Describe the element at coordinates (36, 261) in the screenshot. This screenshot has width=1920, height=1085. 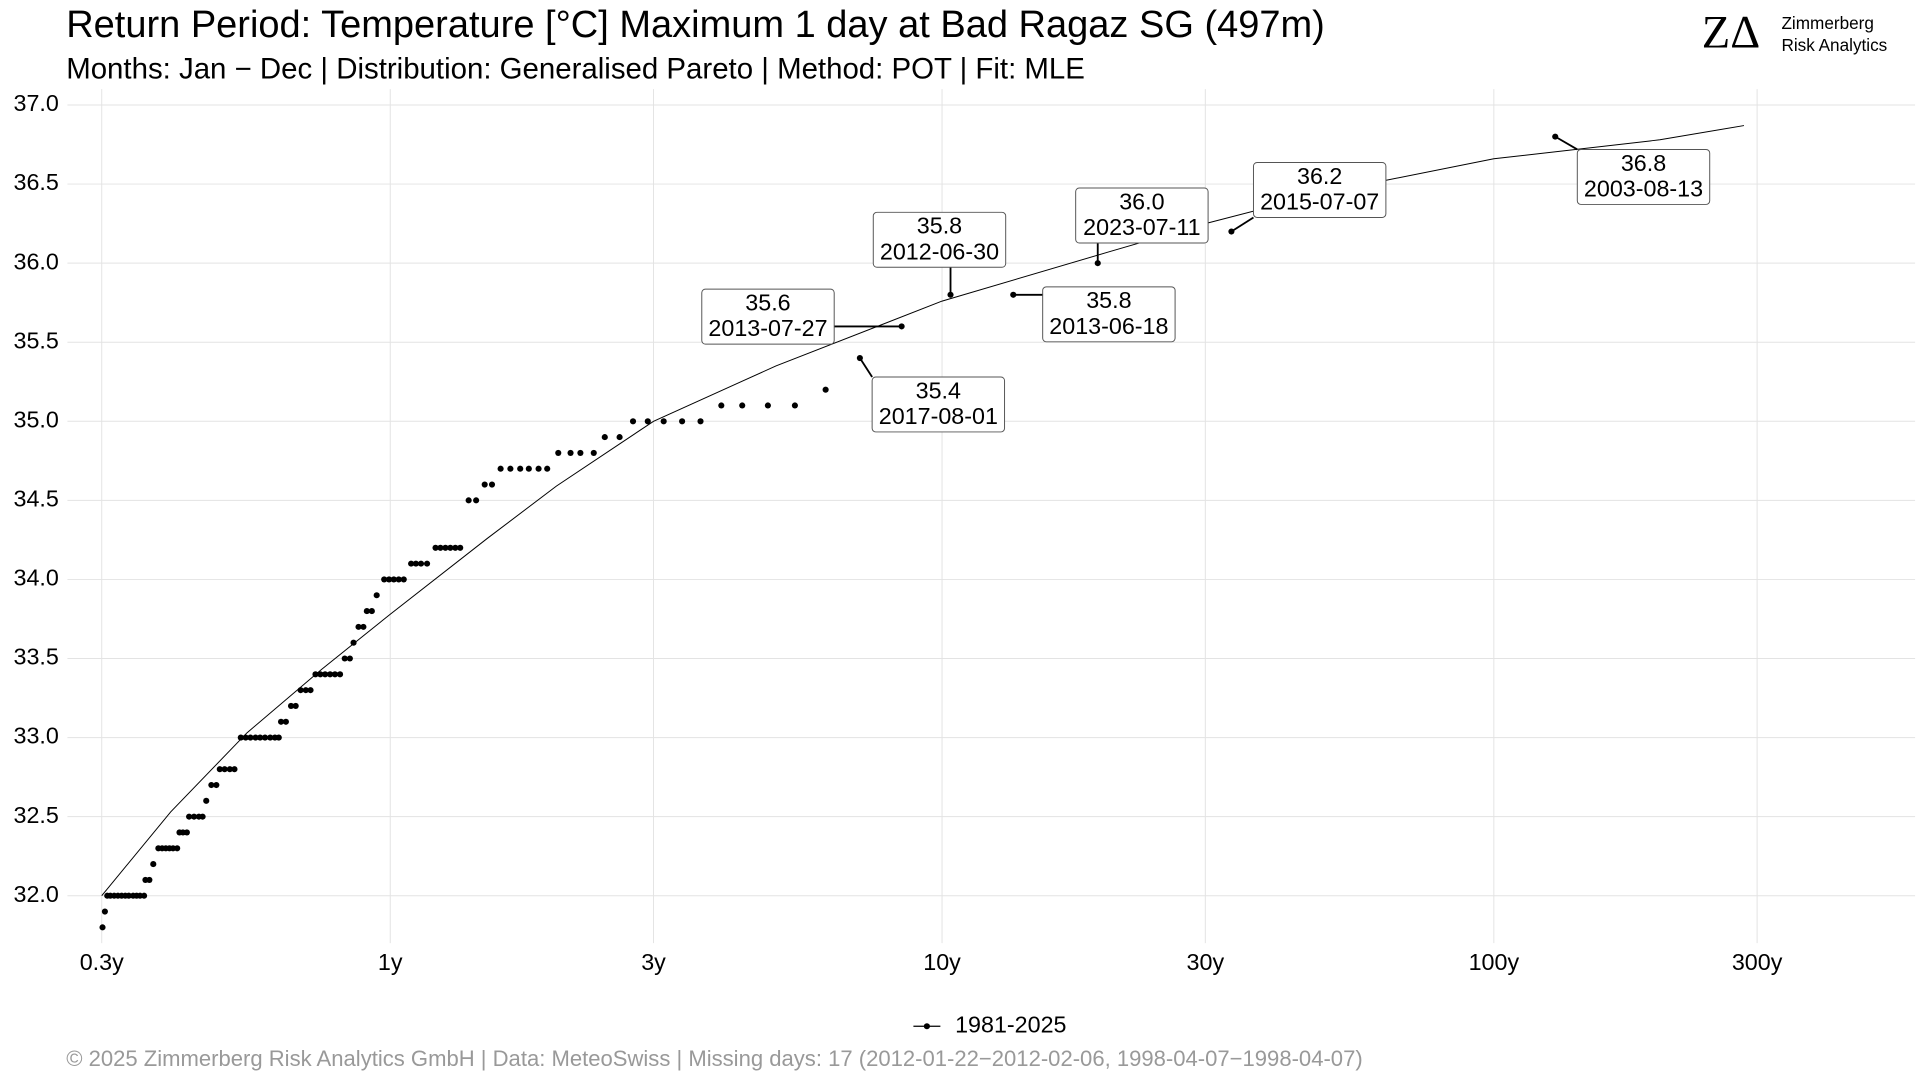
I see `y-tick-label: 36.0` at that location.